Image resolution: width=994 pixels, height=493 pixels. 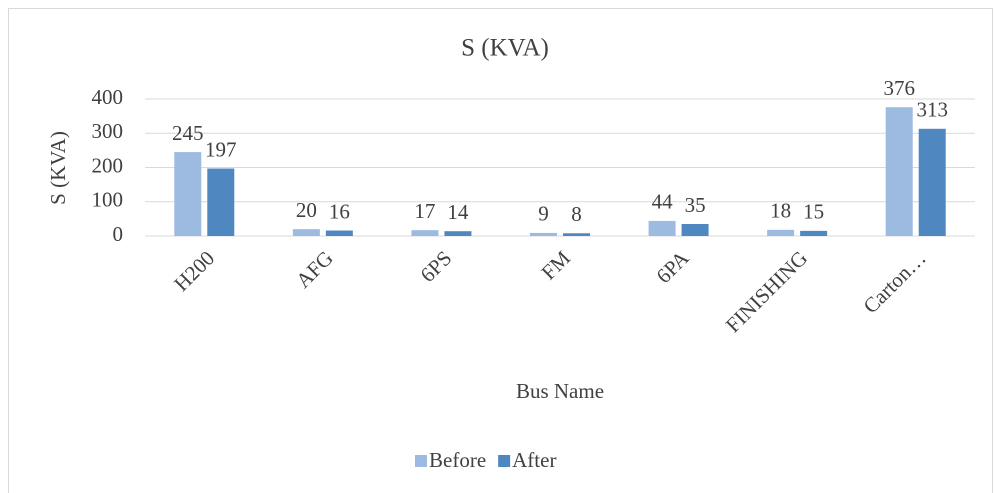 I want to click on data-label: 245, so click(x=188, y=133).